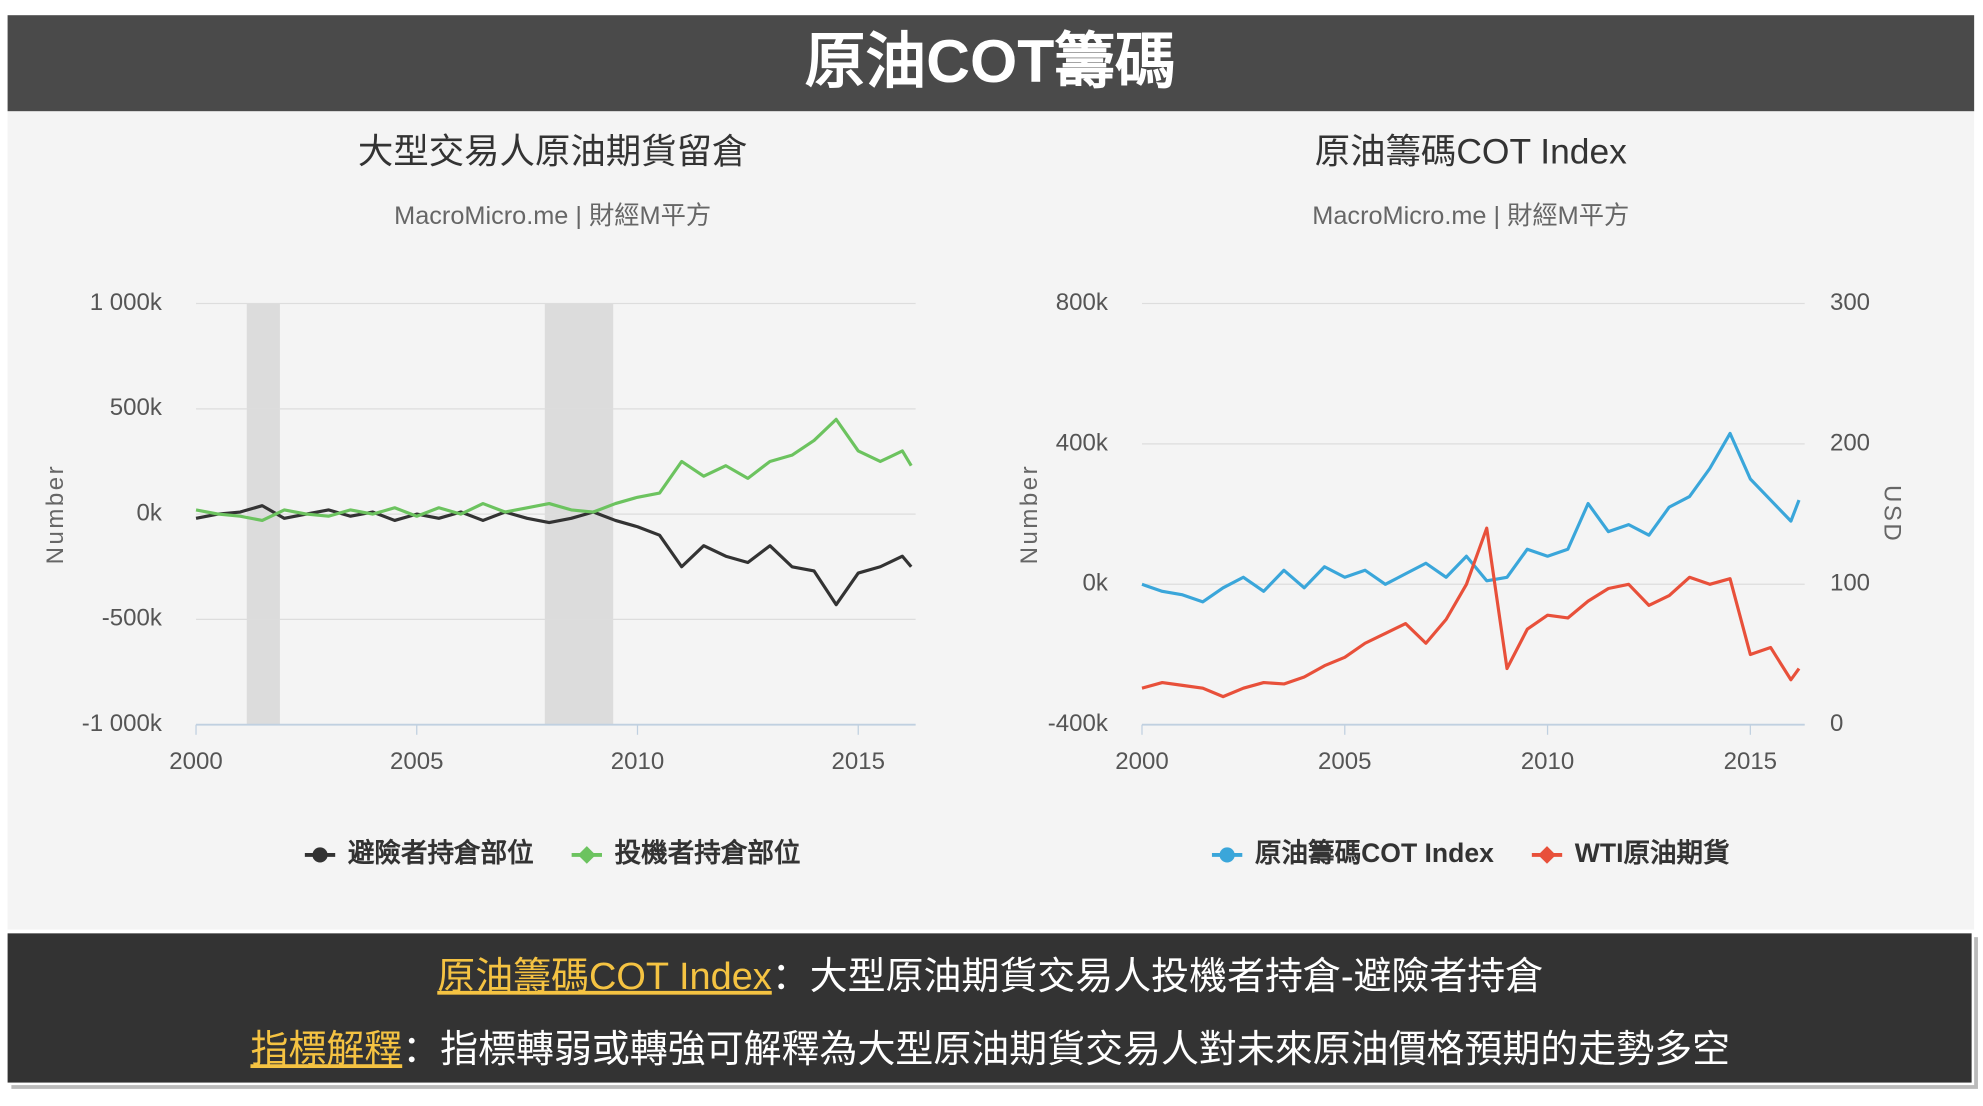 The height and width of the screenshot is (1106, 1983). I want to click on y2-tick-label: 200, so click(1850, 442).